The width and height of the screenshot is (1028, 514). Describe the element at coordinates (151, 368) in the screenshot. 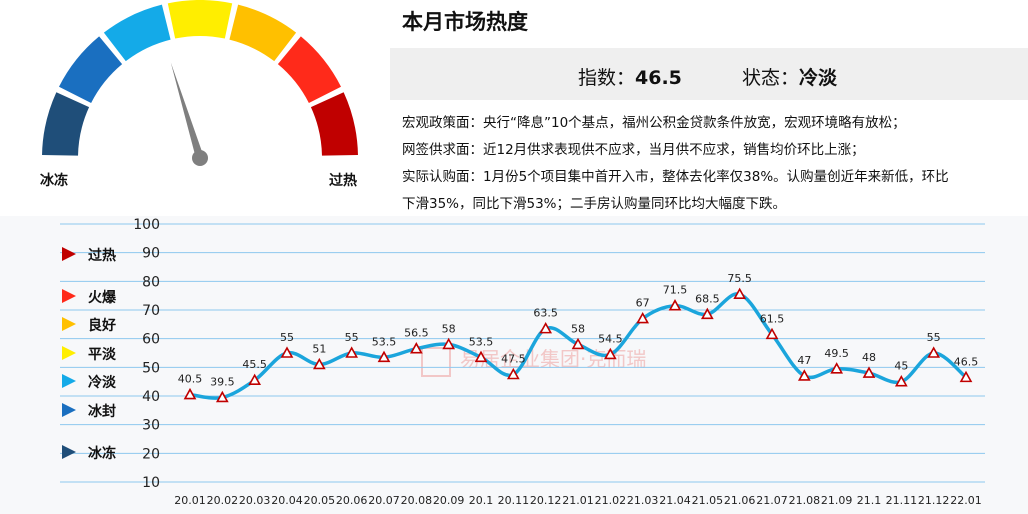

I see `y-tick-label: 50` at that location.